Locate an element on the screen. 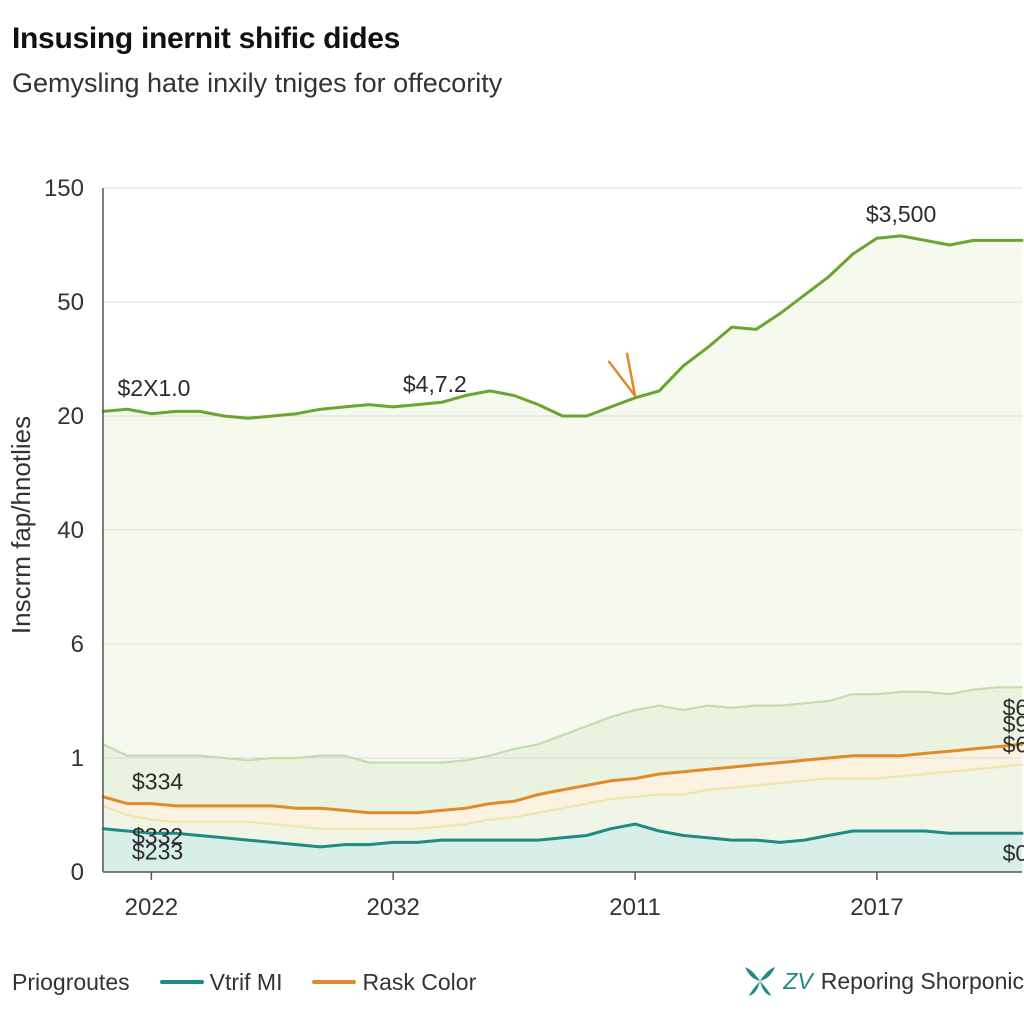  data-label: $6.00 is located at coordinates (1013, 707).